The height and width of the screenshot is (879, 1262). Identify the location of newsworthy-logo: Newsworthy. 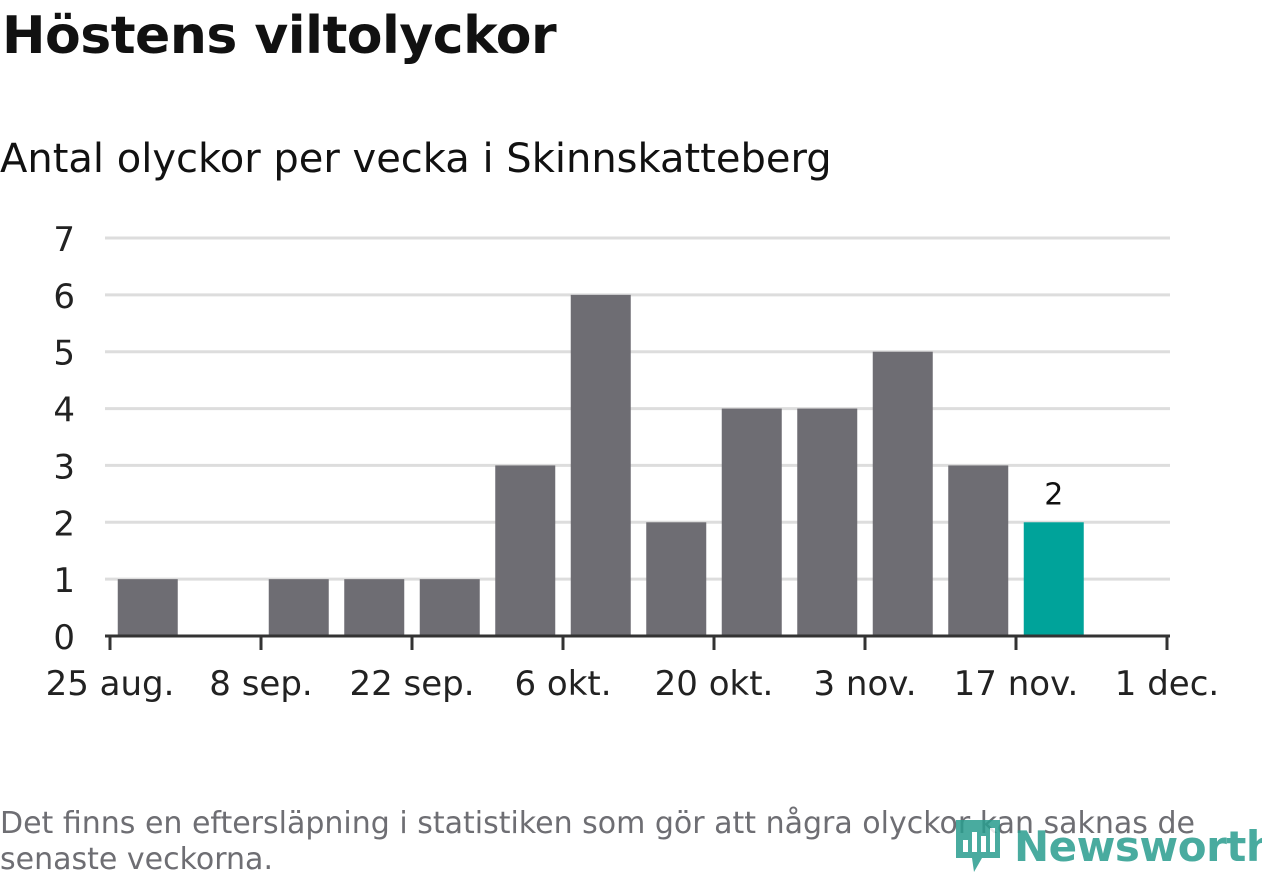
(1107, 846).